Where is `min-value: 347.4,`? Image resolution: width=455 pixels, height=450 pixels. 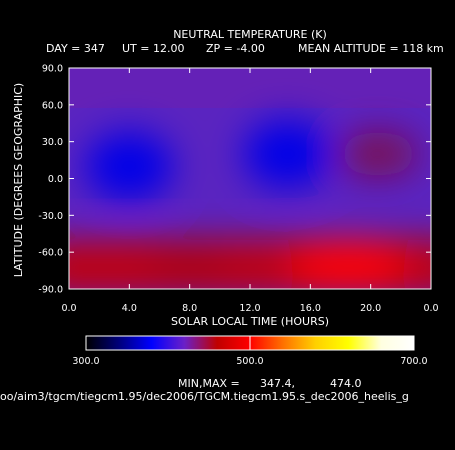 min-value: 347.4, is located at coordinates (277, 383).